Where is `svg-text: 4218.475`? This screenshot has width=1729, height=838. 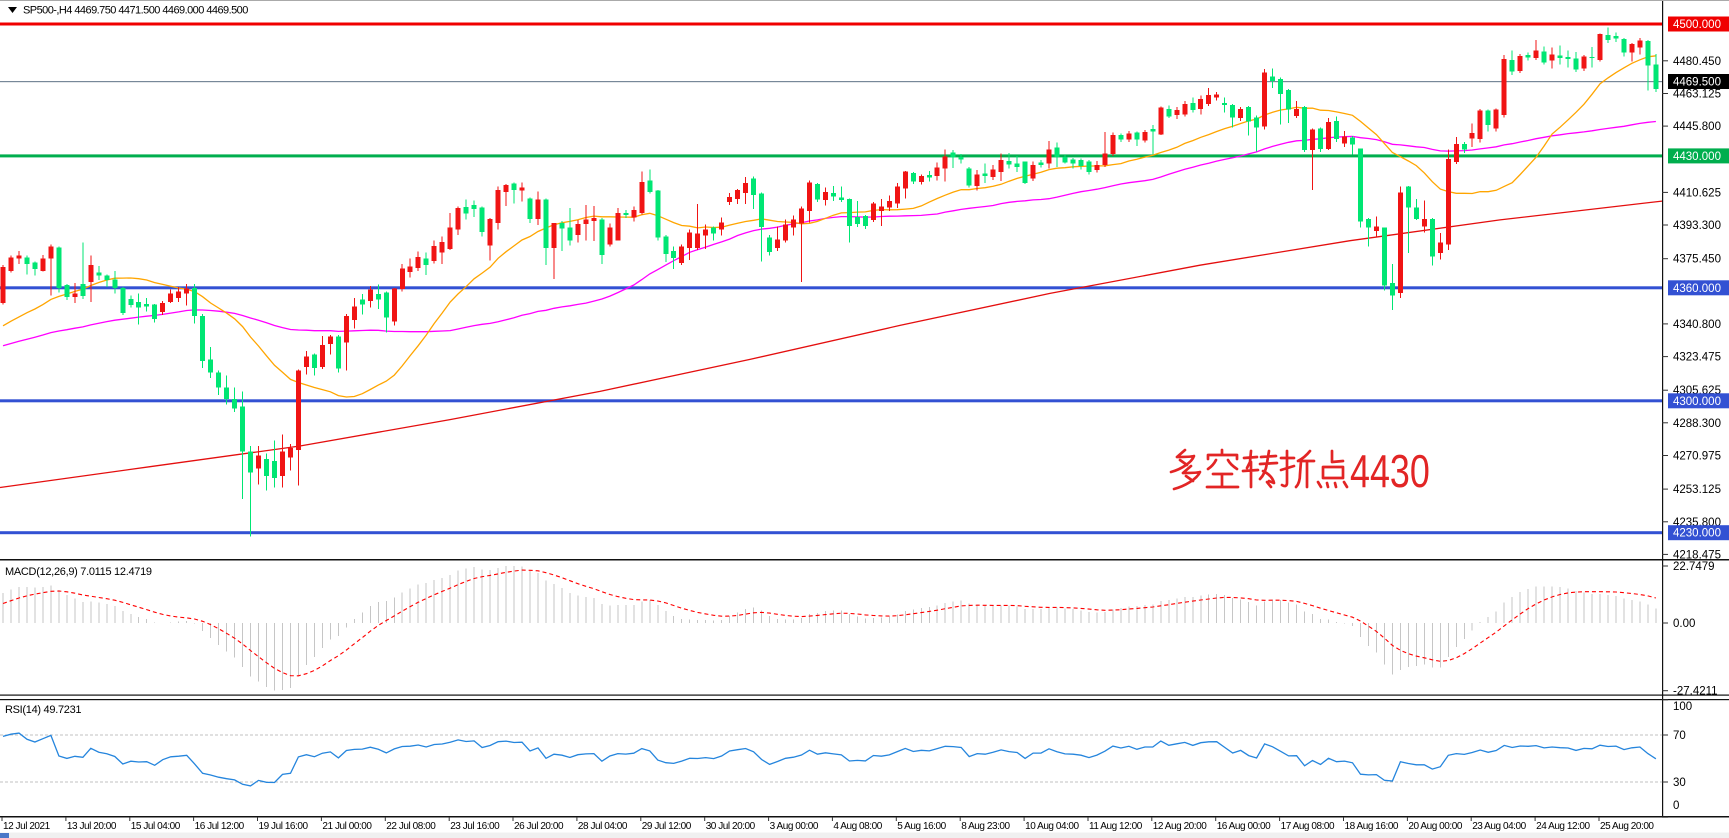 svg-text: 4218.475 is located at coordinates (1697, 555).